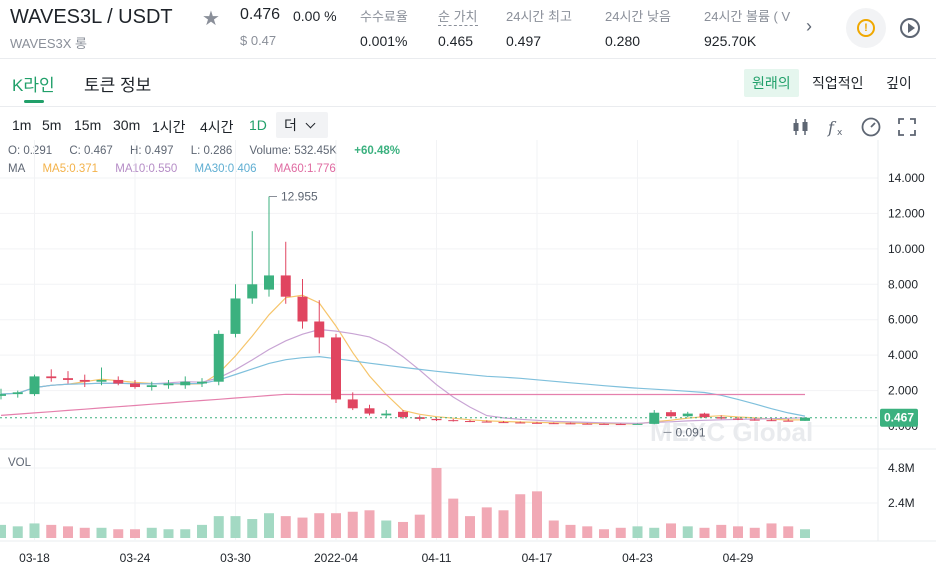 The image size is (936, 570). I want to click on interval-1d: 1D, so click(258, 125).